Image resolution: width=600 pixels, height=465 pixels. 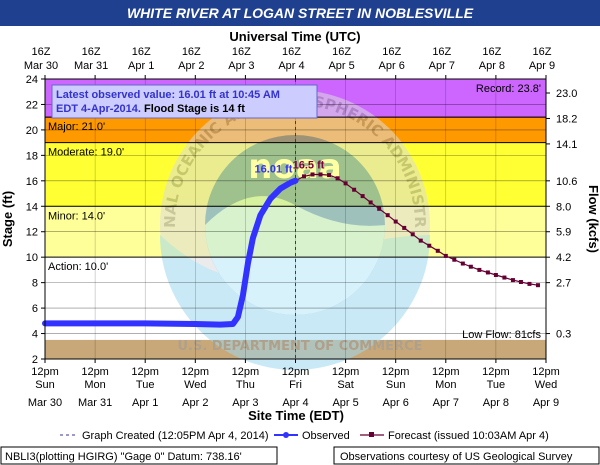 I want to click on site-tick-date: Apr 9, so click(x=546, y=403).